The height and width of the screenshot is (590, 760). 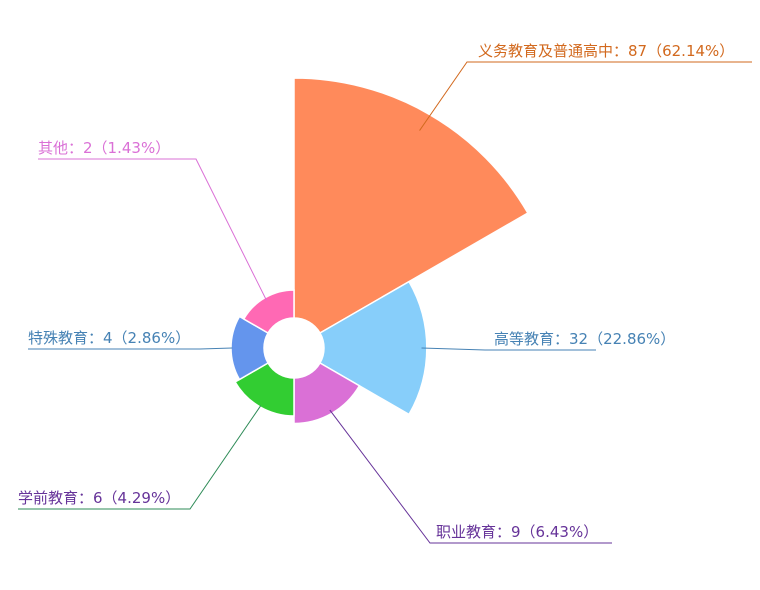 What do you see at coordinates (294, 348) in the screenshot?
I see `center-hole` at bounding box center [294, 348].